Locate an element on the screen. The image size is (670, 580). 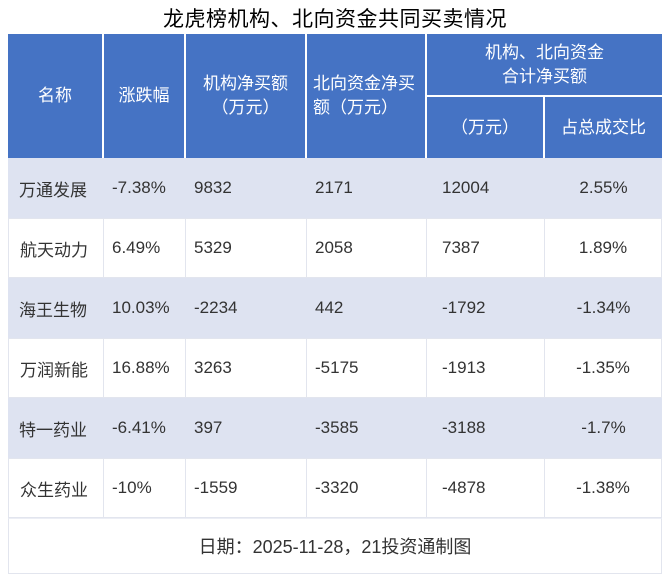
cell-combined-pct: 1.89% is located at coordinates (603, 248).